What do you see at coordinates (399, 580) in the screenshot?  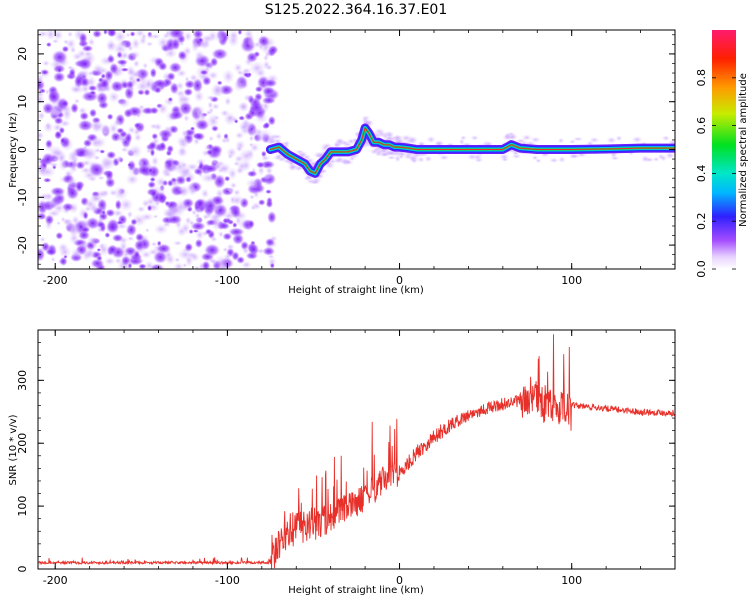 I see `snr-x-tick-label: 0` at bounding box center [399, 580].